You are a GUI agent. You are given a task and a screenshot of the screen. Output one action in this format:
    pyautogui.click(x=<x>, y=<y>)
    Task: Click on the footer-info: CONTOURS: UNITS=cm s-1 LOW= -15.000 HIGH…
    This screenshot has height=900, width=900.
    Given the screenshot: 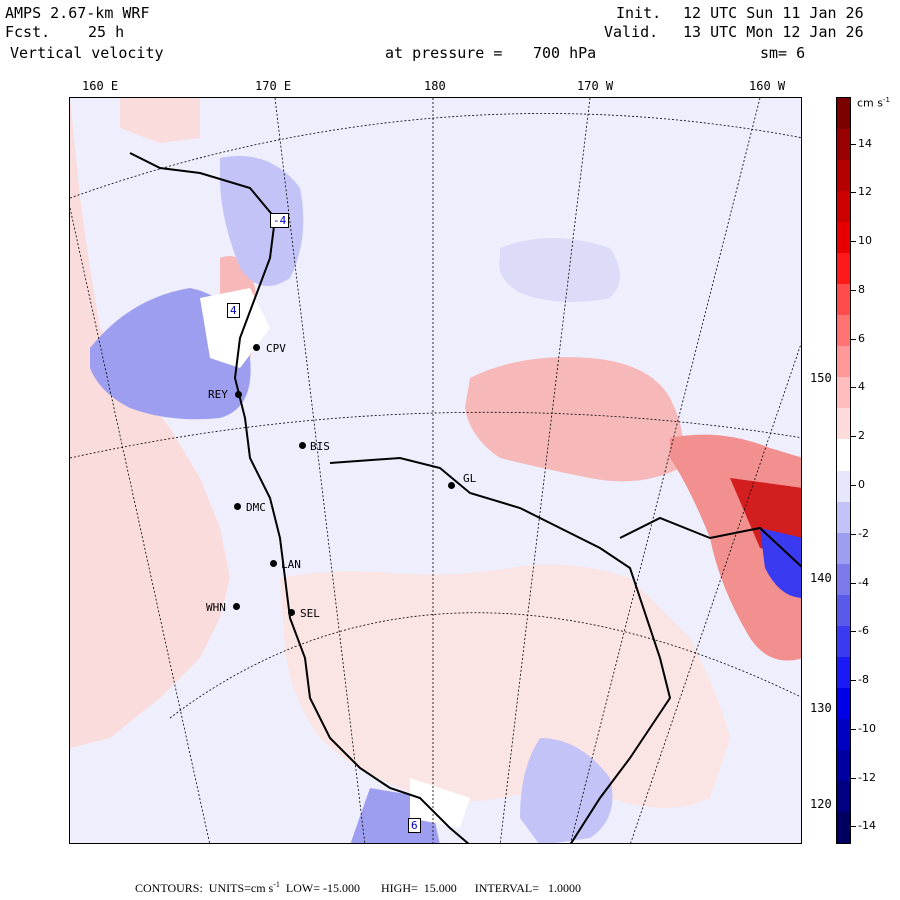 What is the action you would take?
    pyautogui.click(x=358, y=888)
    